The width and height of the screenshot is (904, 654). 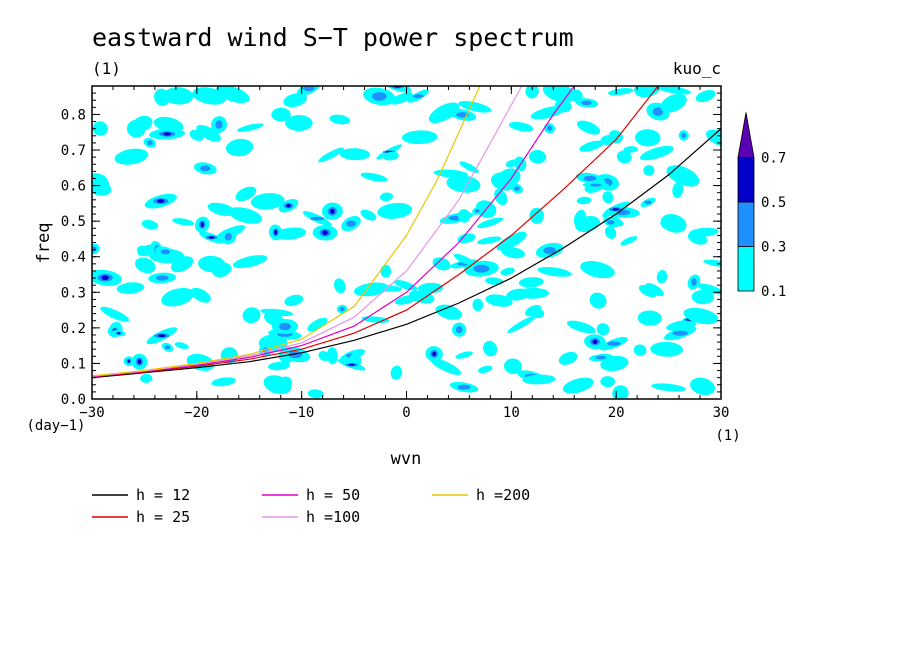 I want to click on y-tick-label: 0.3, so click(x=73, y=293).